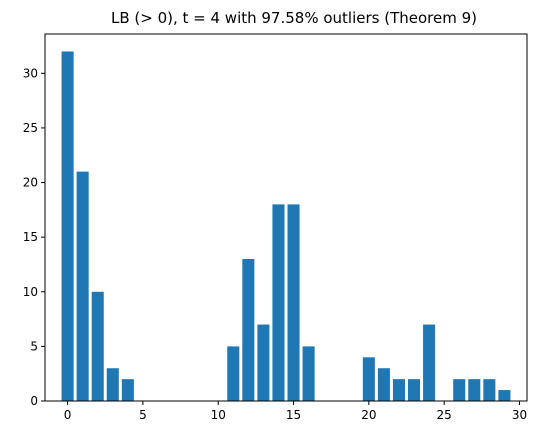  What do you see at coordinates (34, 401) in the screenshot?
I see `y-tick-label: 0` at bounding box center [34, 401].